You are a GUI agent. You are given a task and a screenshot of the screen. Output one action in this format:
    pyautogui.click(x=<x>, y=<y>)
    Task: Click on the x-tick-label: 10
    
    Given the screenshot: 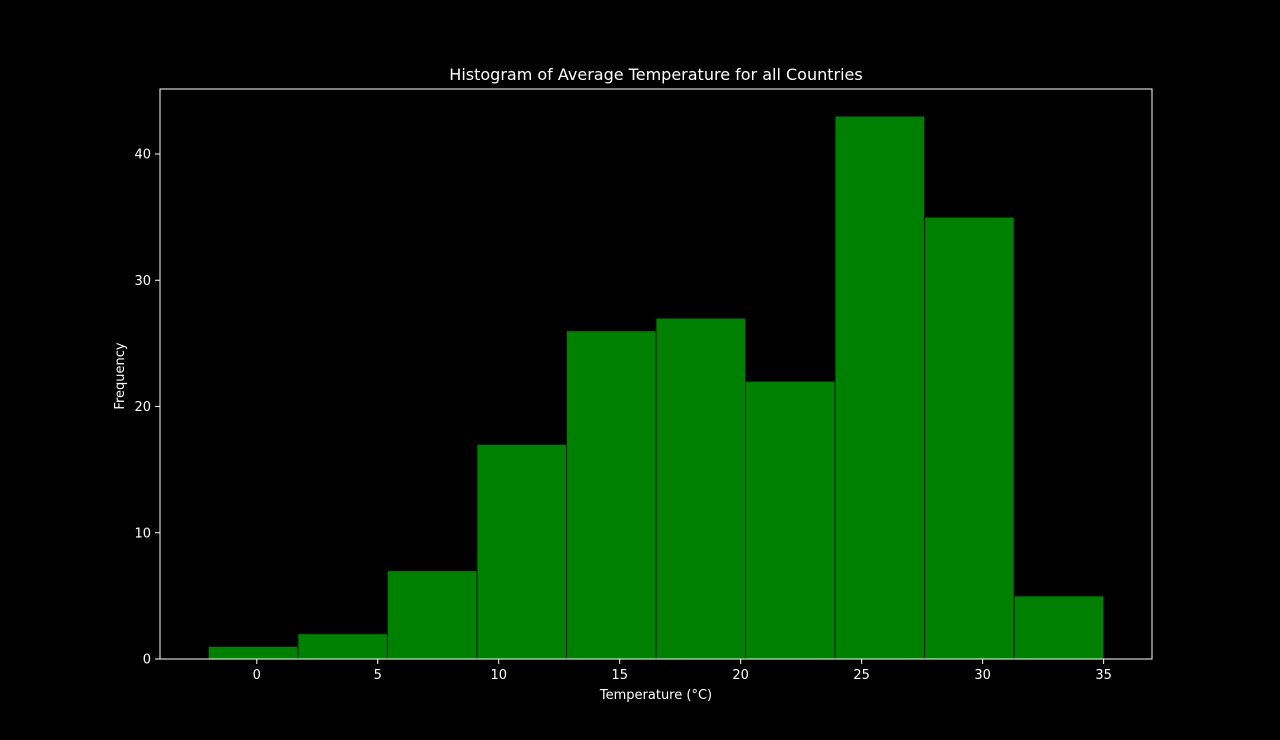 What is the action you would take?
    pyautogui.click(x=498, y=675)
    